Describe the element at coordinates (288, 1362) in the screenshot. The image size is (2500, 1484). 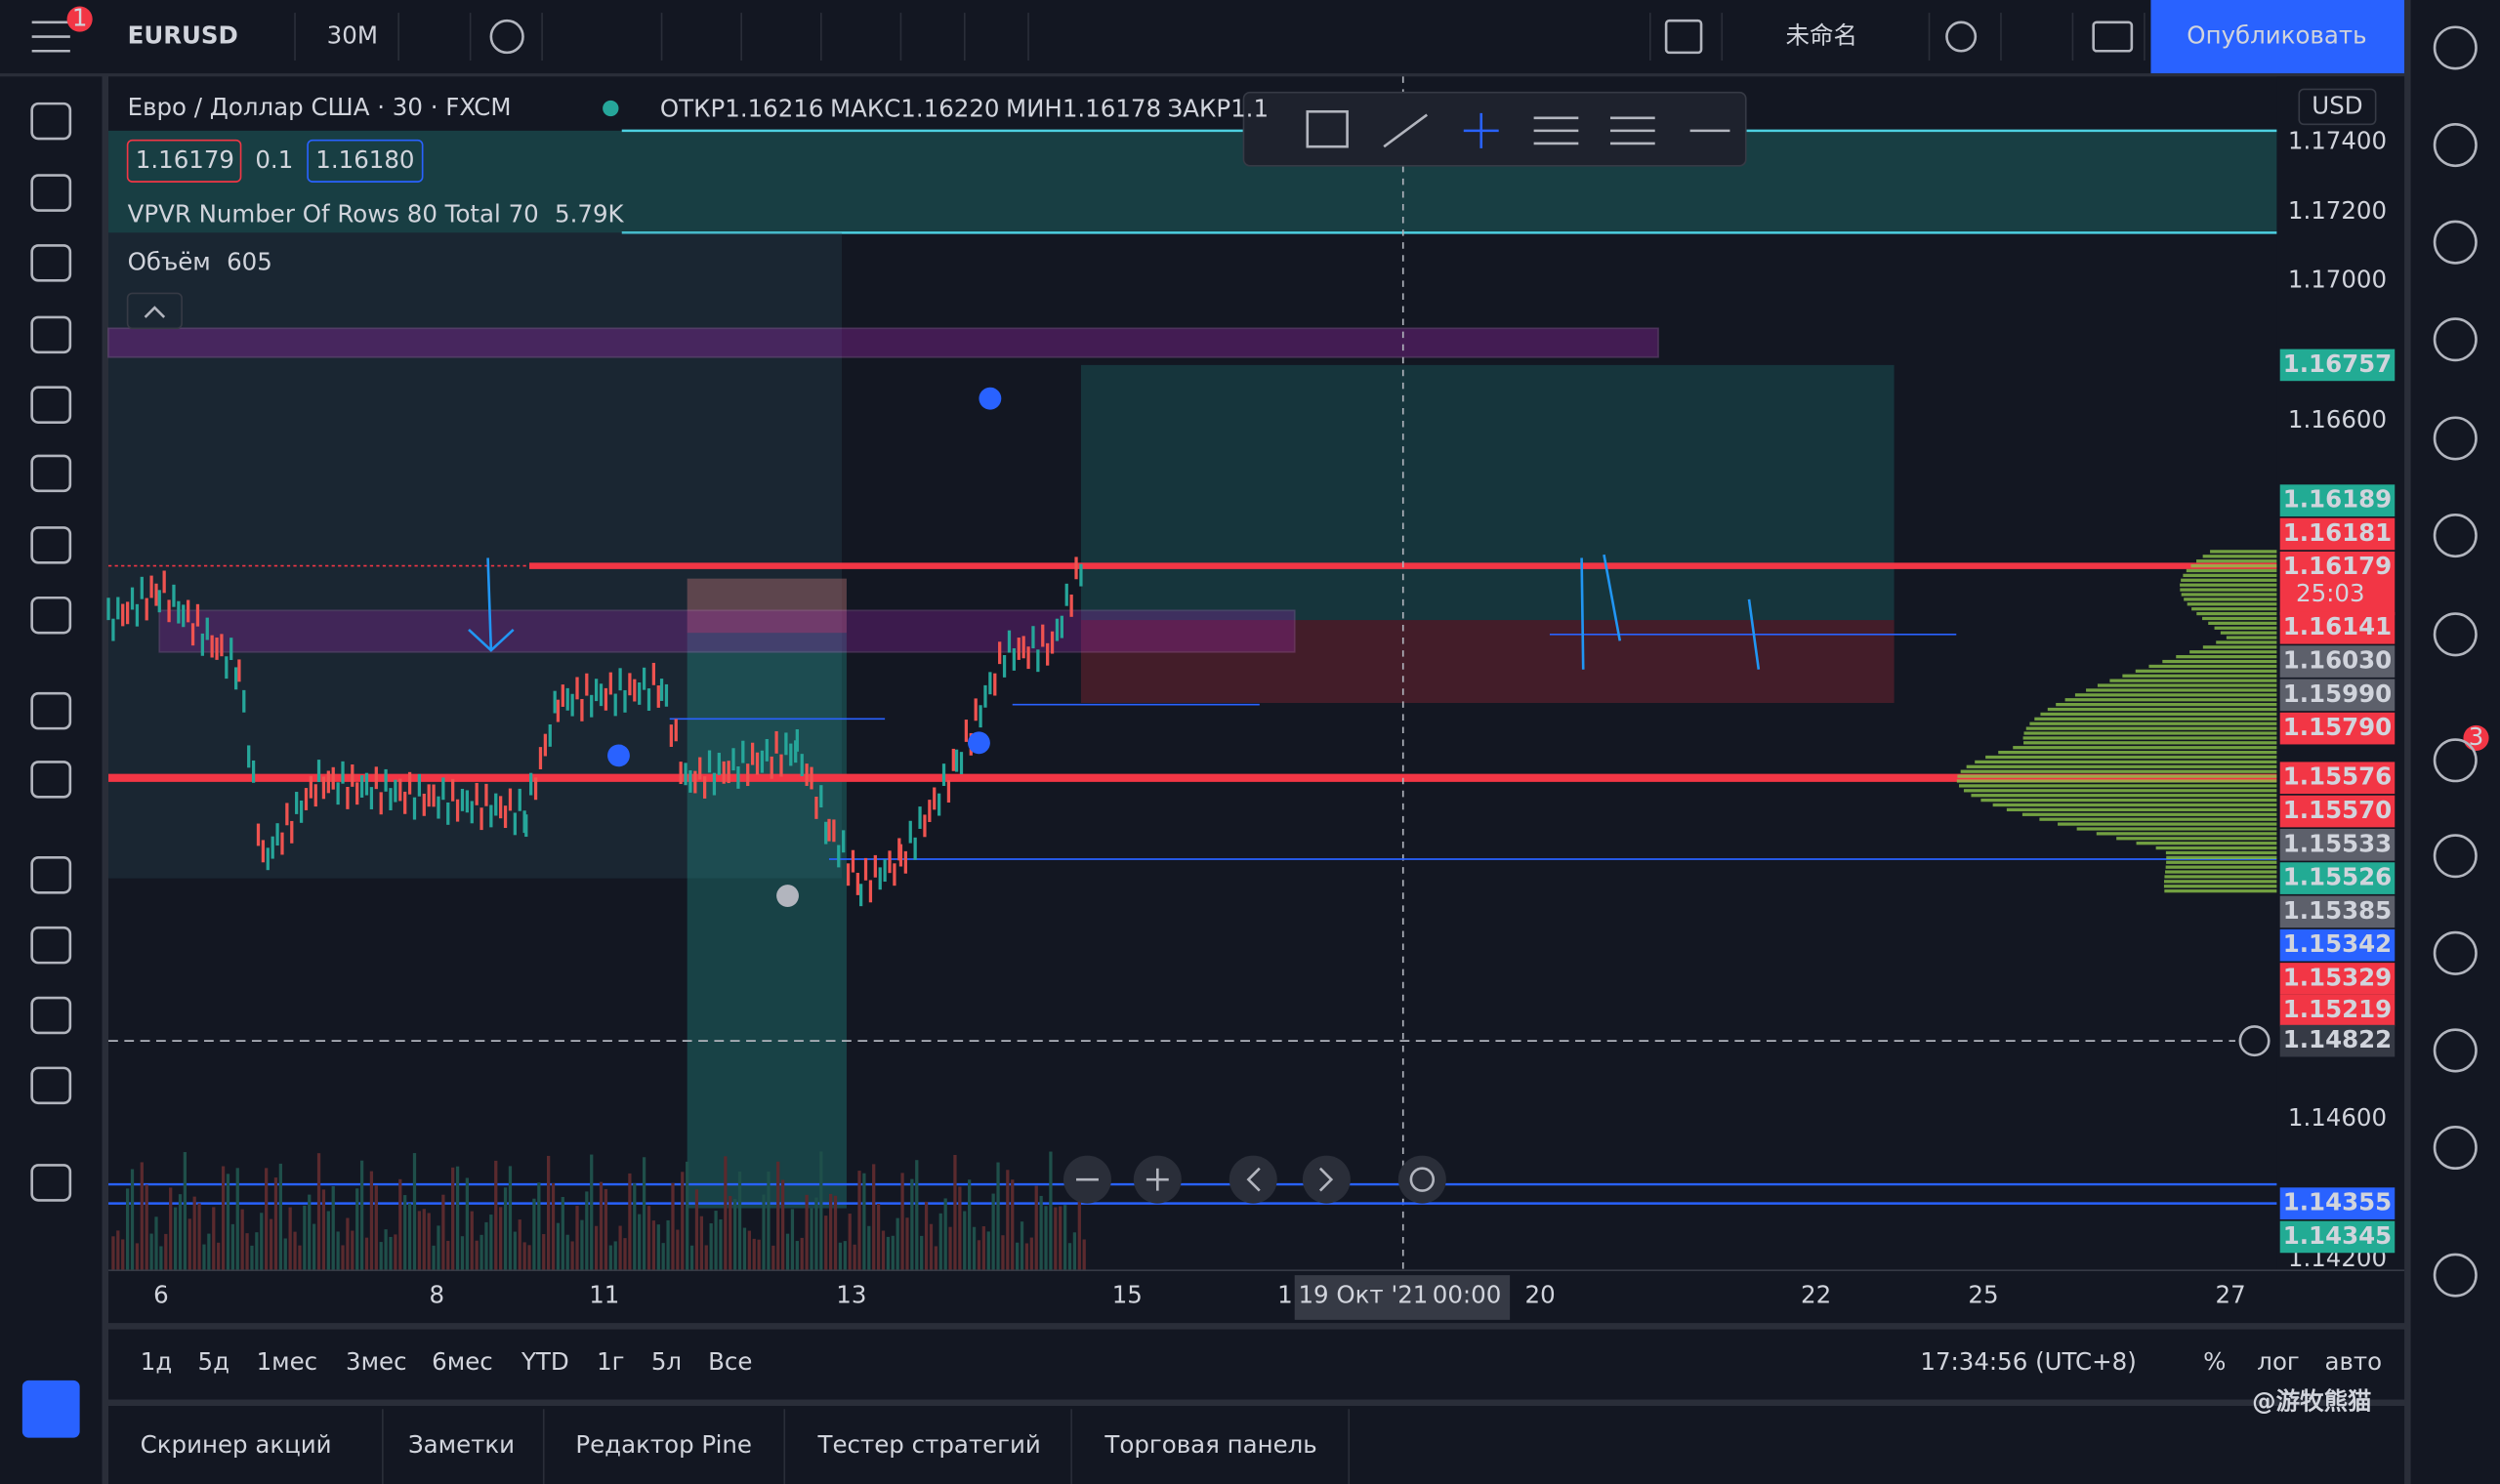
I see `range-button: 1мес` at that location.